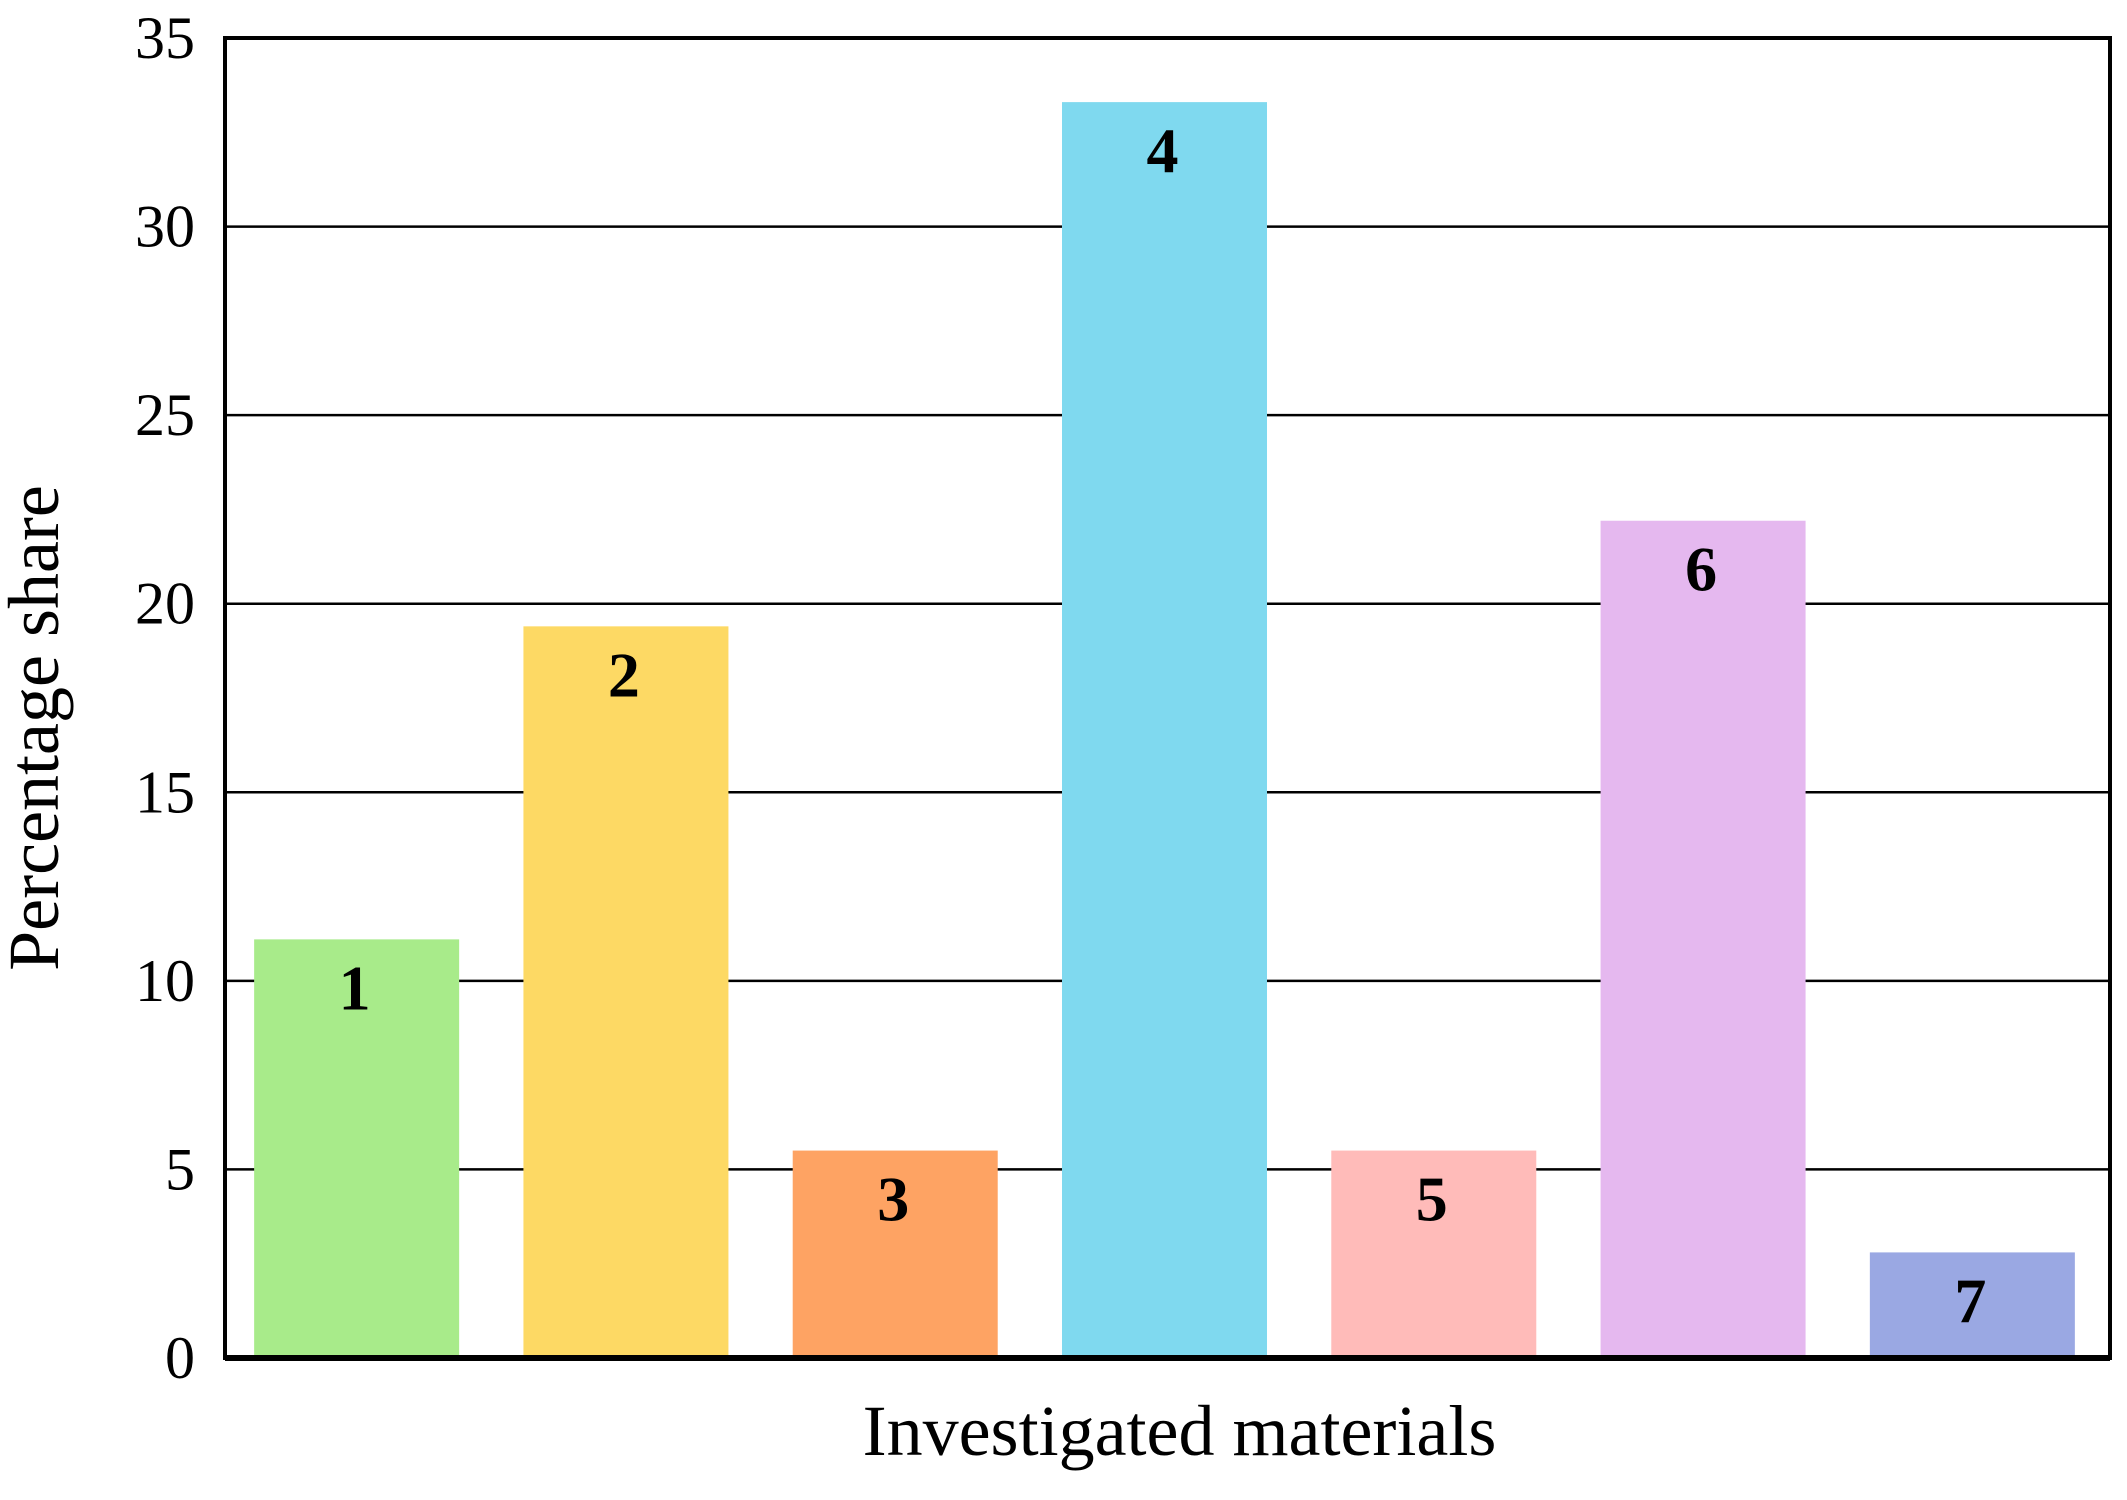 This screenshot has width=2127, height=1500. Describe the element at coordinates (355, 987) in the screenshot. I see `bar-label-1: 1` at that location.